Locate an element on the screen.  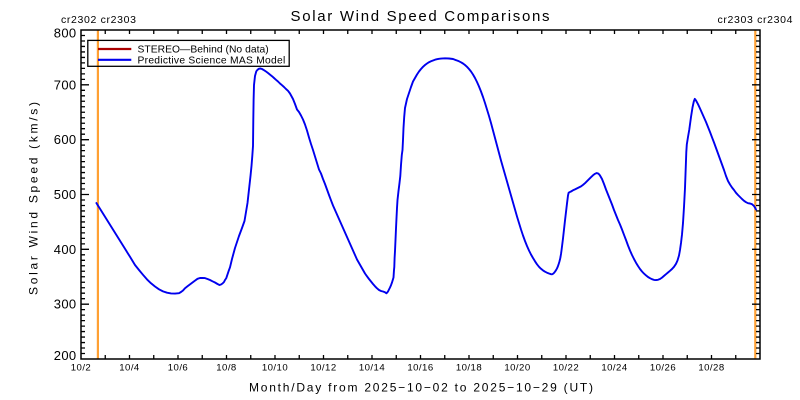
svg-text: 300 is located at coordinates (65, 304).